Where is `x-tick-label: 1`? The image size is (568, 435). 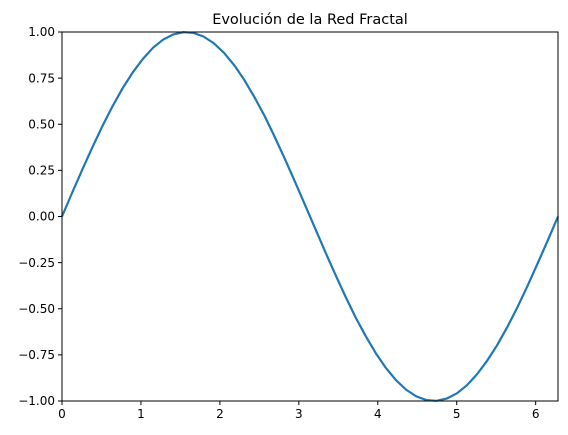 x-tick-label: 1 is located at coordinates (141, 414).